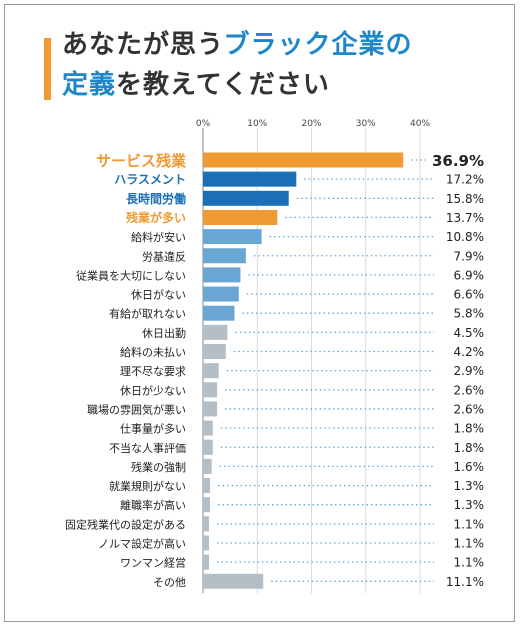 The height and width of the screenshot is (628, 521). Describe the element at coordinates (311, 124) in the screenshot. I see `x-tick-label: 20%` at that location.